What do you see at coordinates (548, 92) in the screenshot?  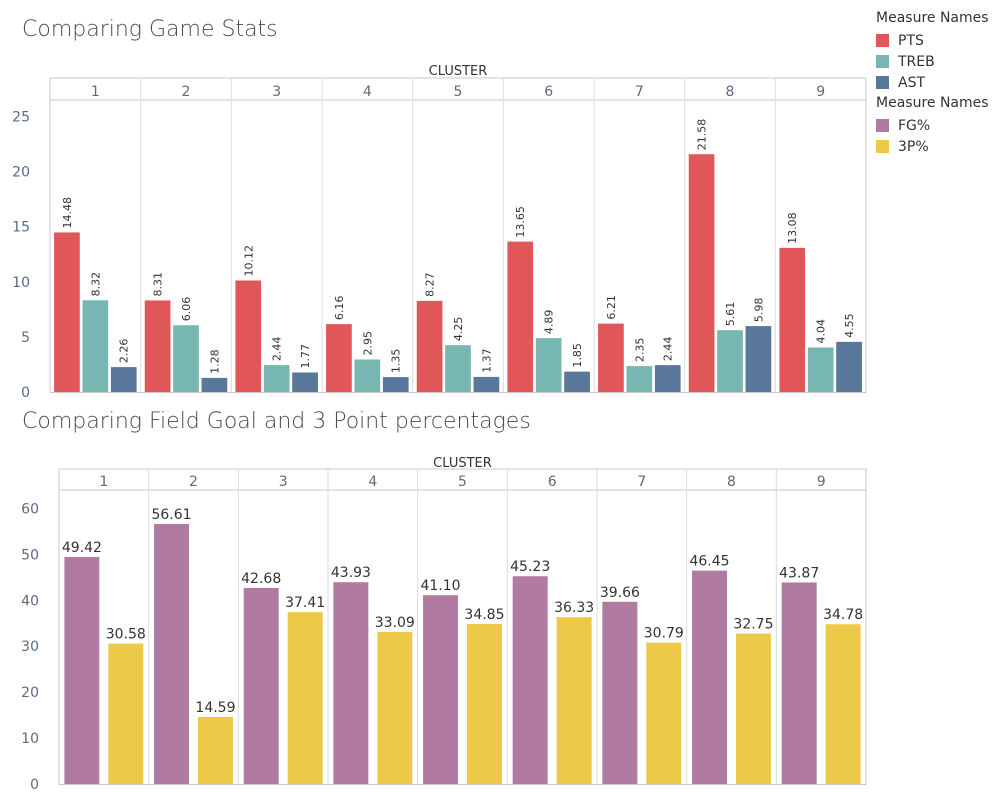 I see `category-label: 6` at bounding box center [548, 92].